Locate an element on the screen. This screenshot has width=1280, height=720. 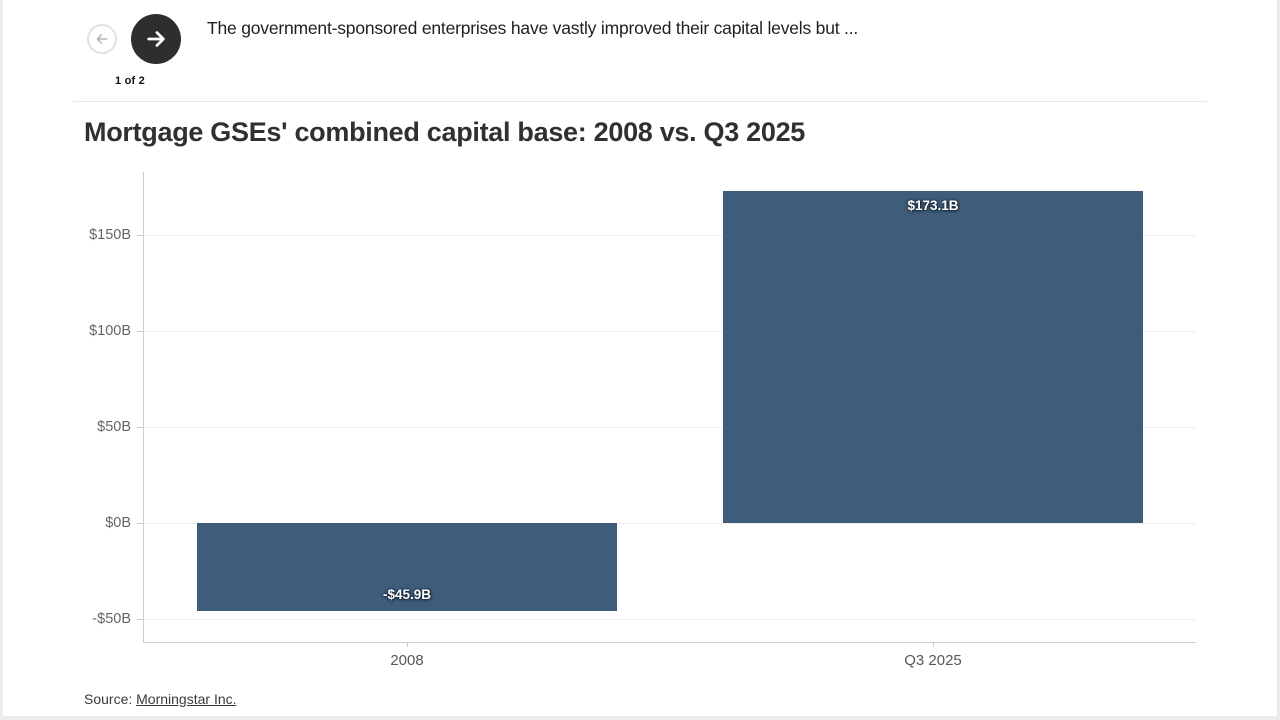
y-axis-label: $50B is located at coordinates (114, 427).